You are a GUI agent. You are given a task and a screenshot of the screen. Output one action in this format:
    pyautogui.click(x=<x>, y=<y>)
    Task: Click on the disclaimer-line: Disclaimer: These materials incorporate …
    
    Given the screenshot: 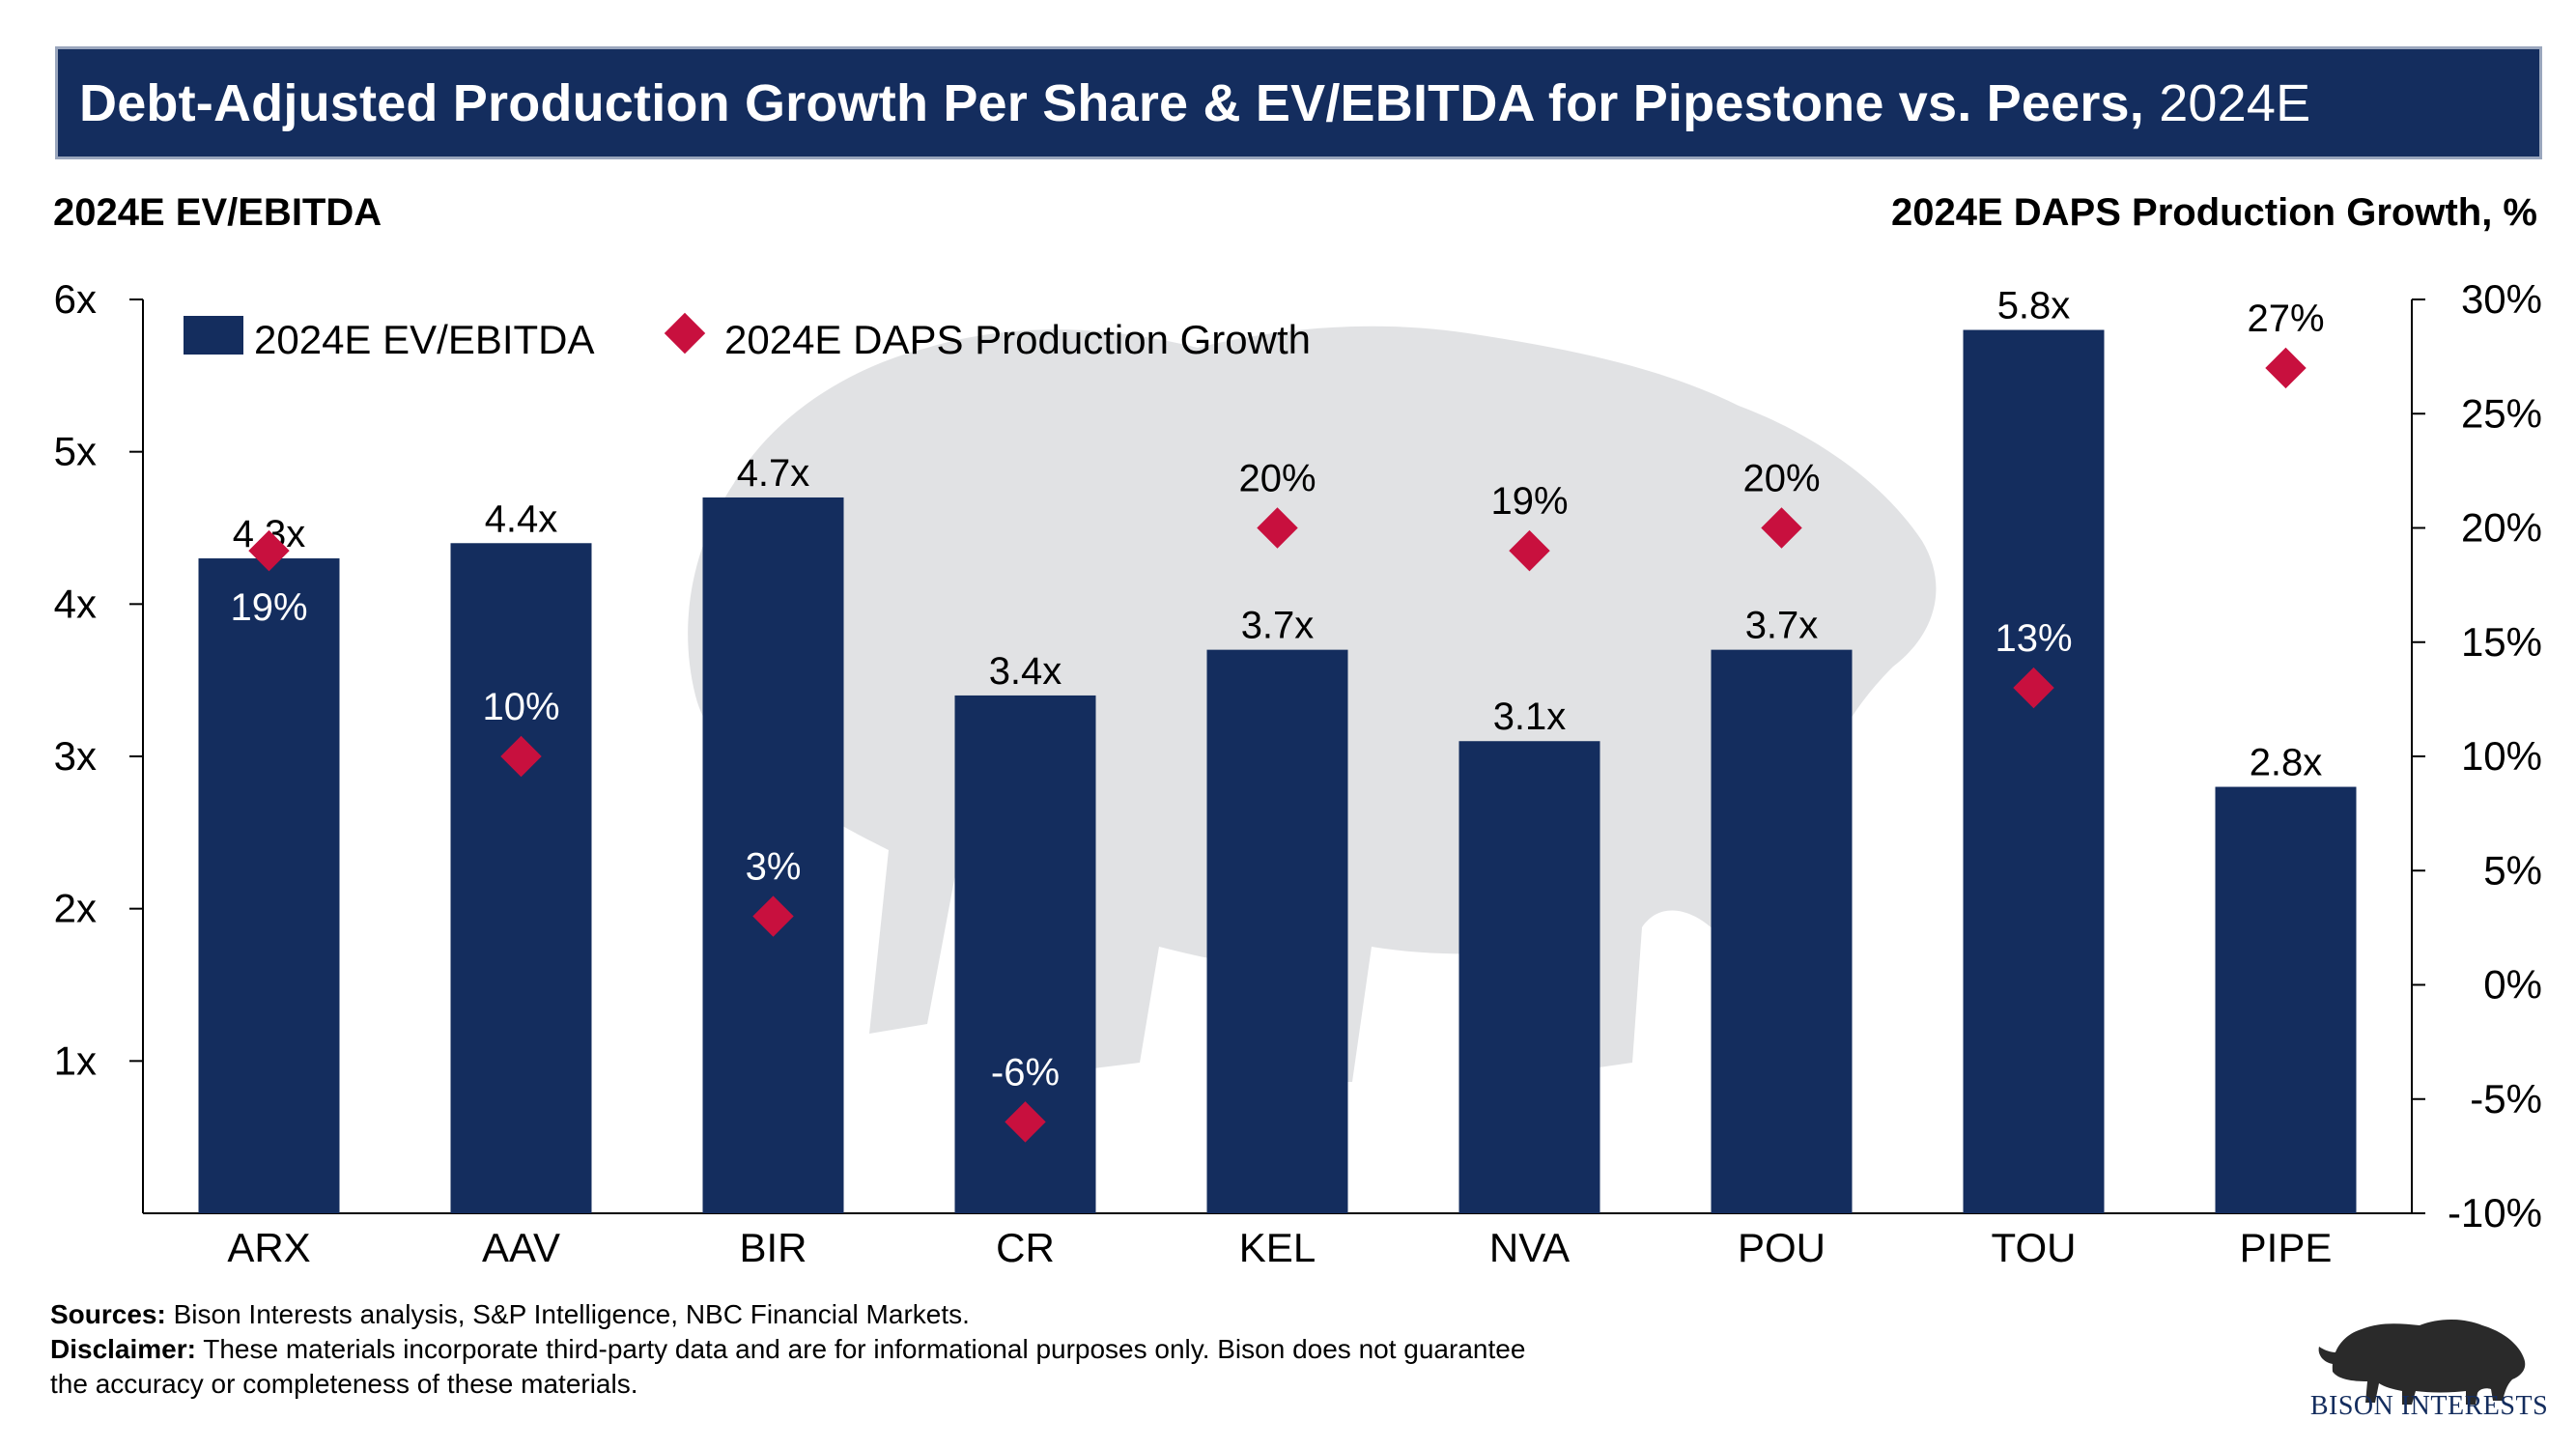 What is the action you would take?
    pyautogui.click(x=803, y=1367)
    